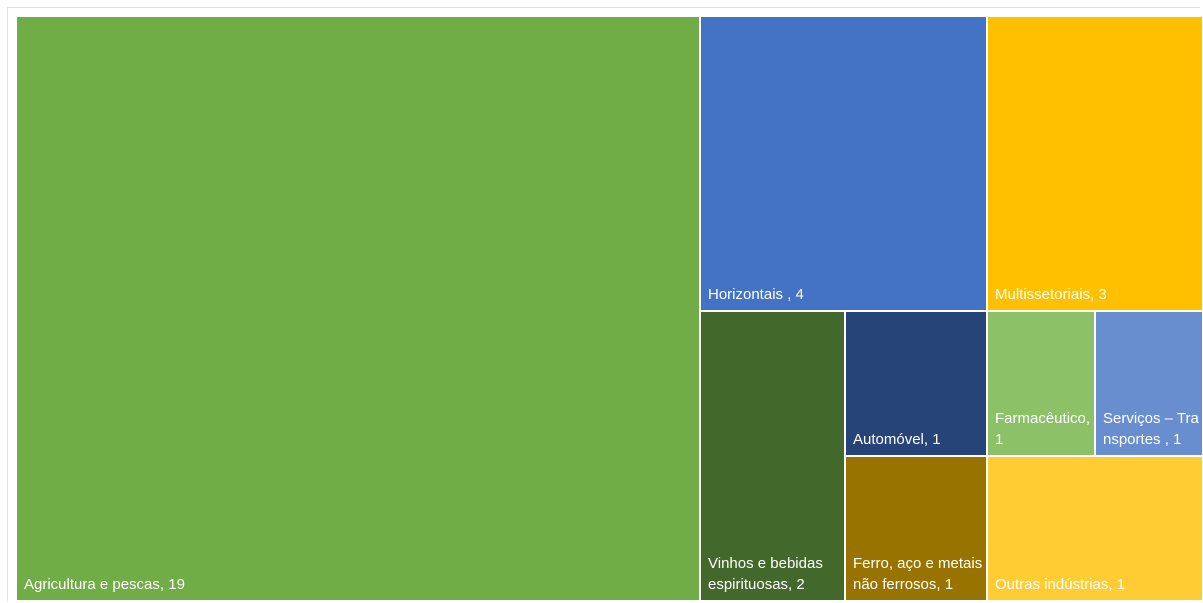  Describe the element at coordinates (1151, 429) in the screenshot. I see `tile-label: Serviços – Transportes , 1` at that location.